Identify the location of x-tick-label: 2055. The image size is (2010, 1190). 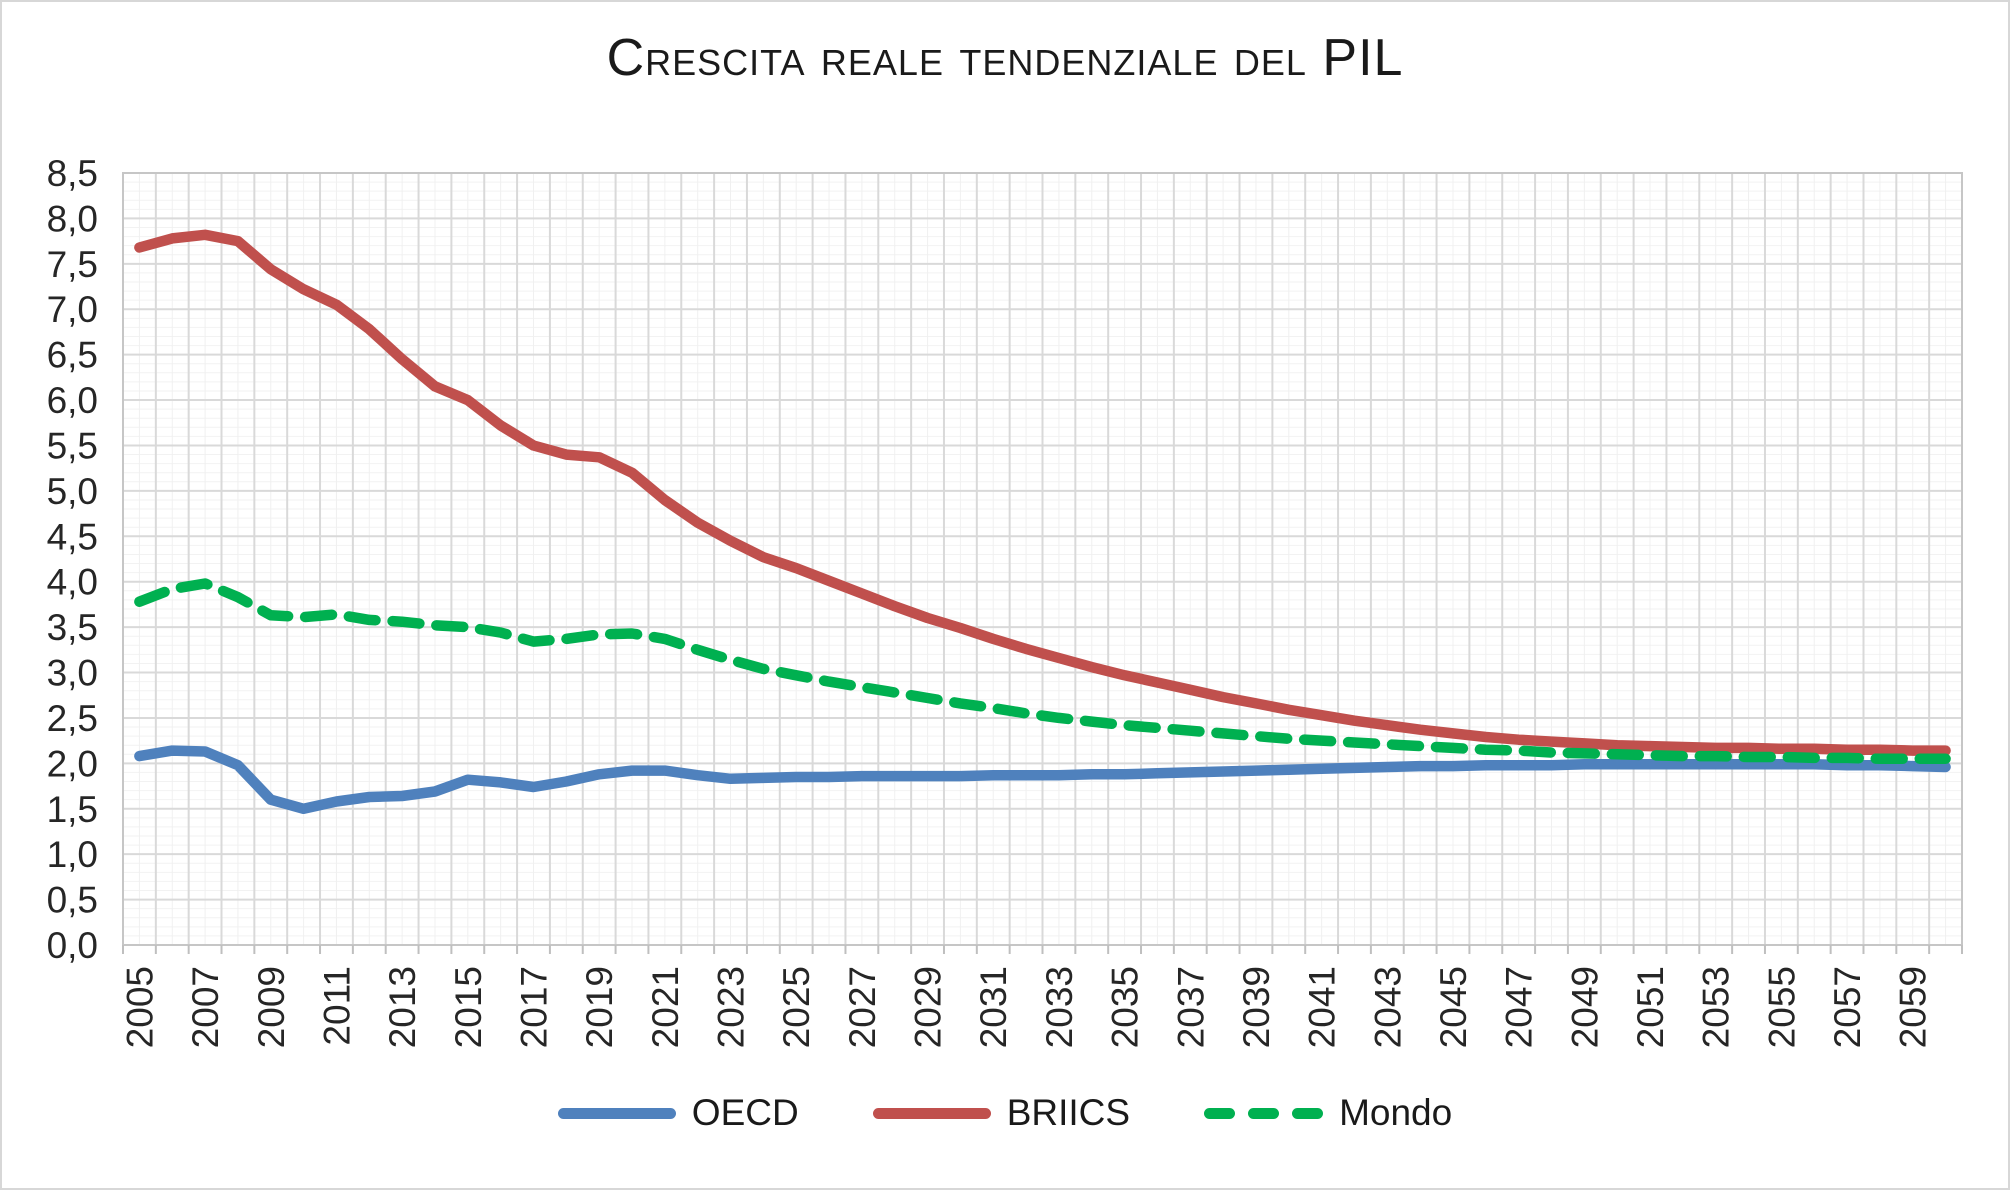
(1781, 1007).